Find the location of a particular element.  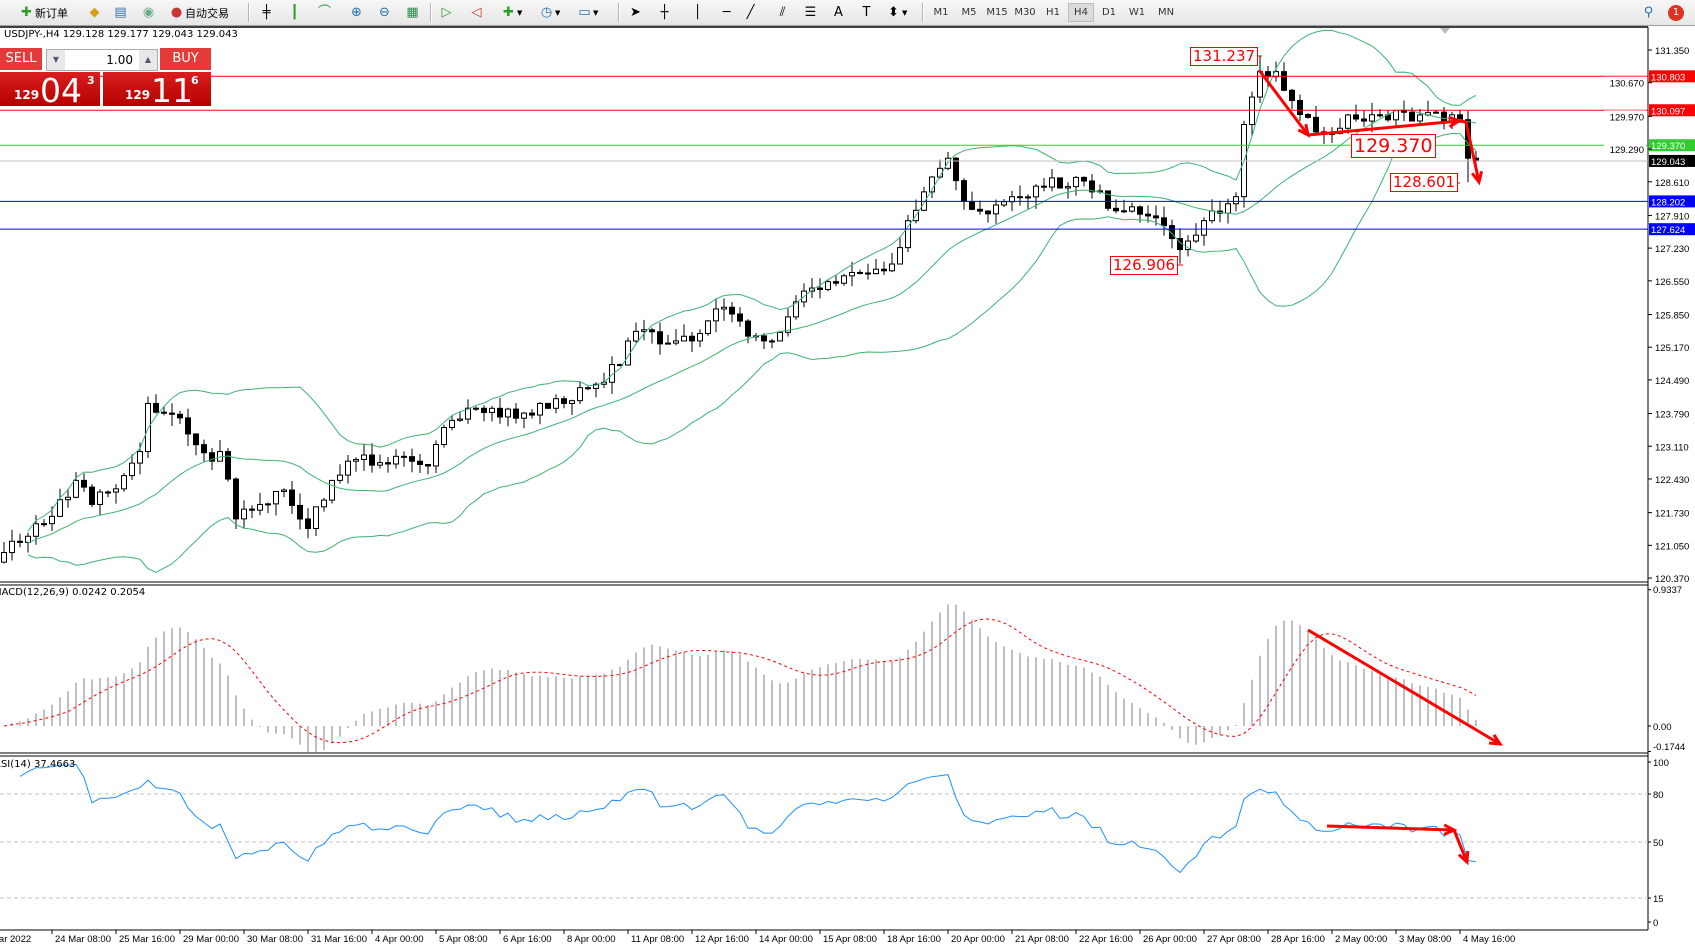

clock-icon: ◷ is located at coordinates (546, 12).